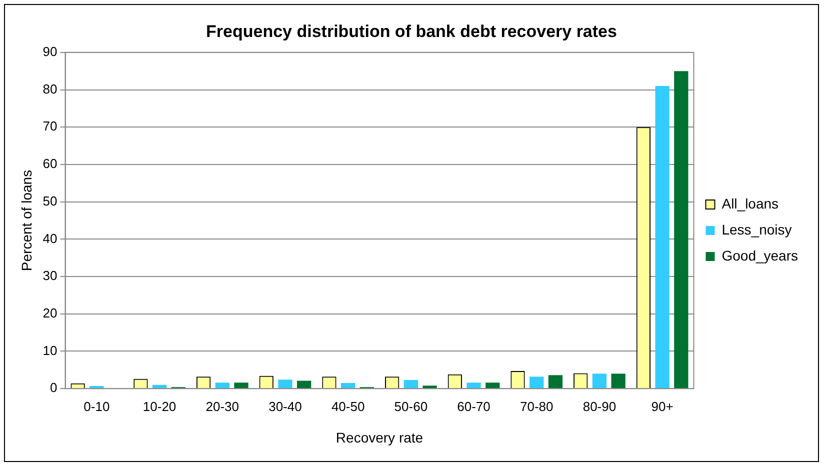  I want to click on y-tick-label: 50, so click(50, 200).